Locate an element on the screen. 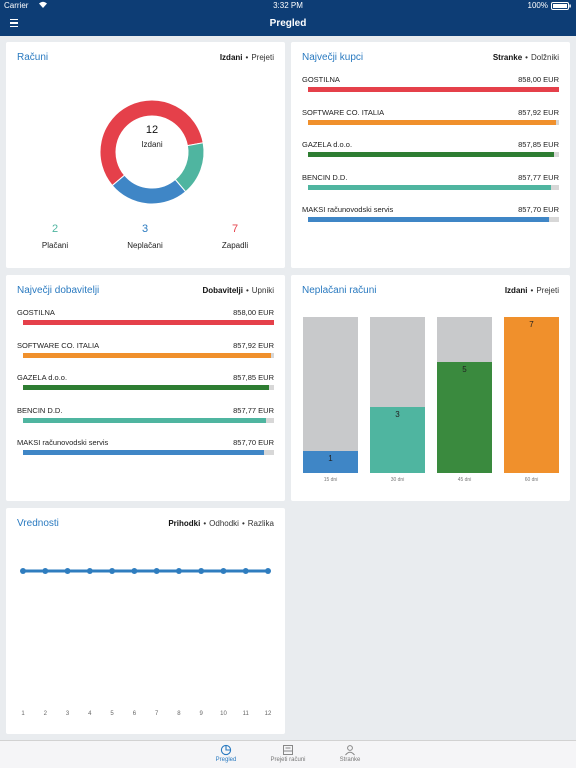 The image size is (576, 768). toggle-dobavitelji: Dobavitelji is located at coordinates (222, 290).